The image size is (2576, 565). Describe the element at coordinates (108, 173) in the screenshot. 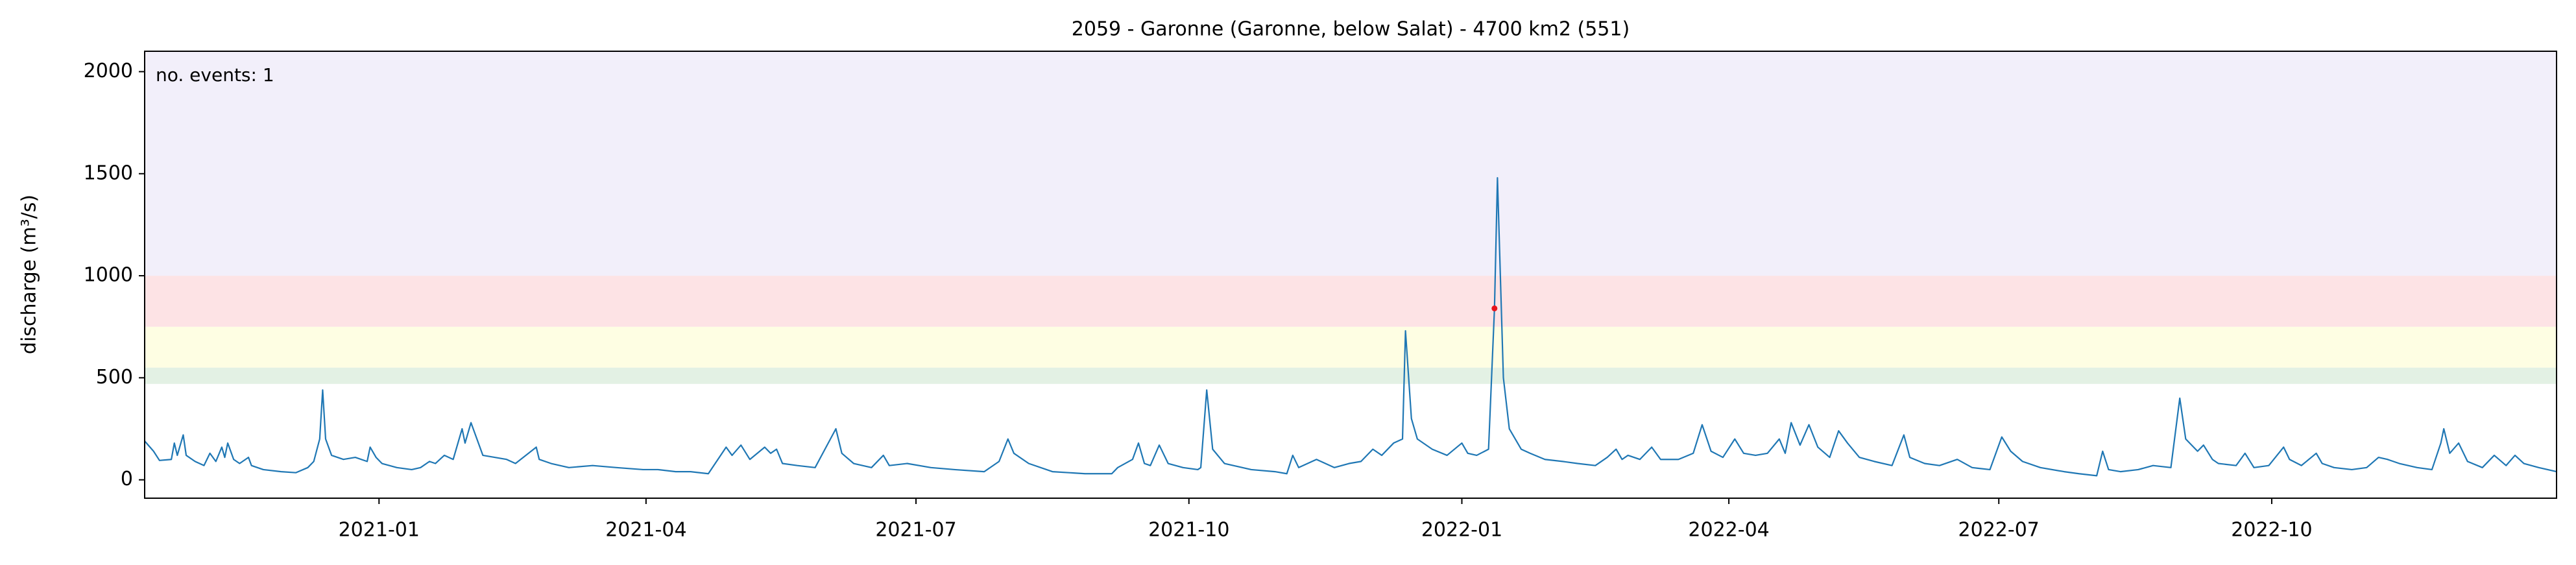

I see `y-tick-label: 1500` at that location.